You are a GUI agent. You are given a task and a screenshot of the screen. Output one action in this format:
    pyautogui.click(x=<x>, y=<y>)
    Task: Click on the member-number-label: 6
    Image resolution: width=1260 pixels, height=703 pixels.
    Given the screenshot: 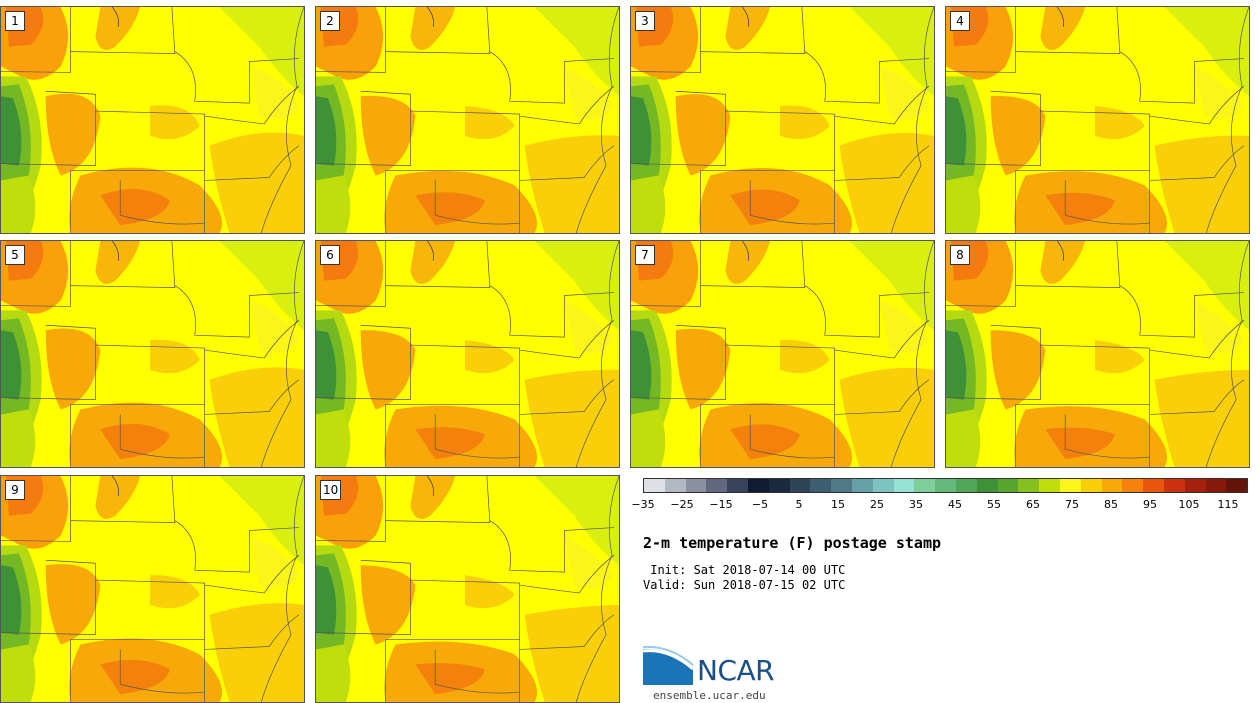 What is the action you would take?
    pyautogui.click(x=330, y=255)
    